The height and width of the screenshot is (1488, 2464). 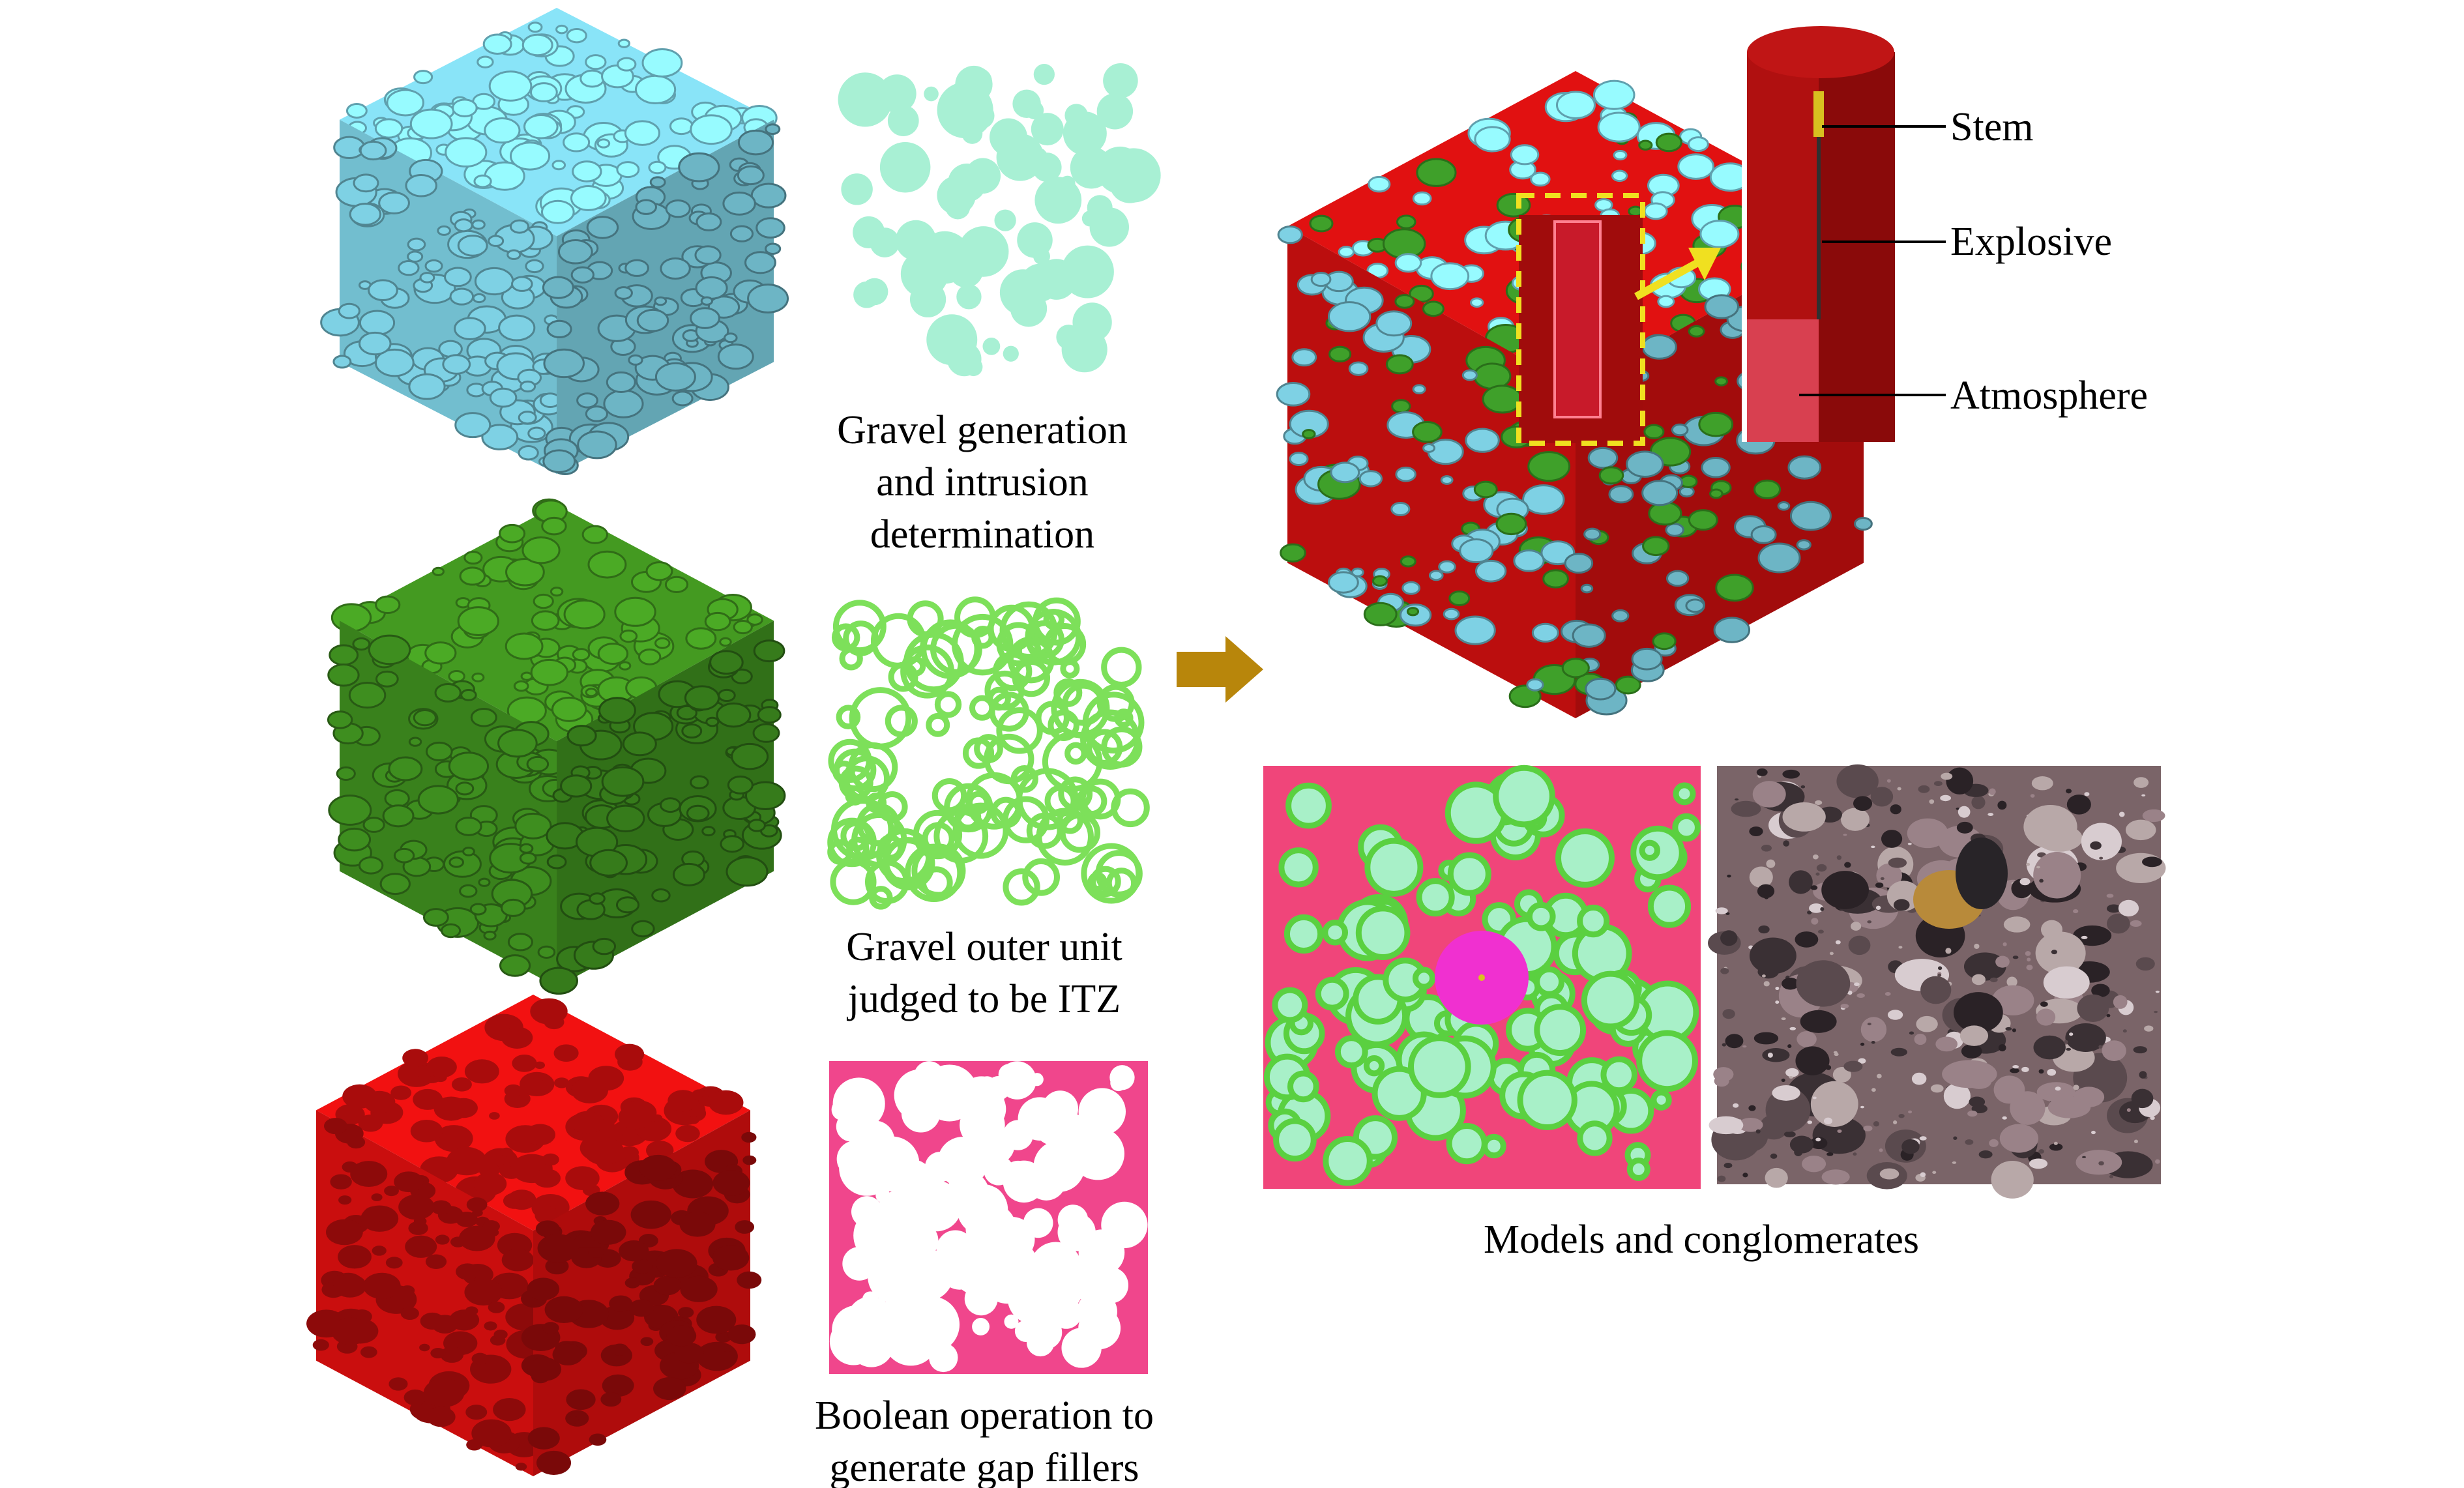 What do you see at coordinates (1783, 380) in the screenshot?
I see `atmosphere-region` at bounding box center [1783, 380].